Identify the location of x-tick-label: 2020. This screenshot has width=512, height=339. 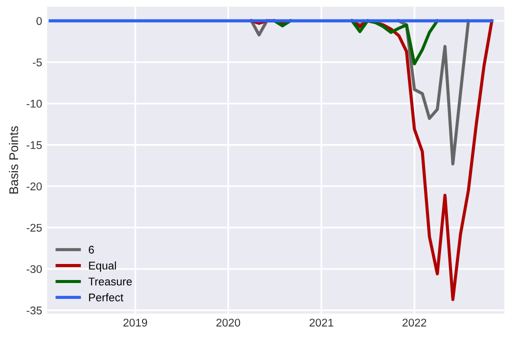
(228, 322).